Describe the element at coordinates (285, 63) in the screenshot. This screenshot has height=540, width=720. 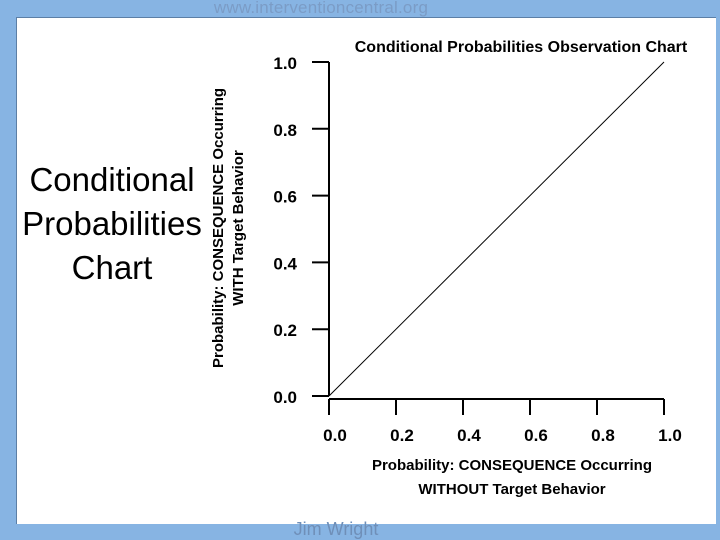
I see `y-tick-label: 1.0` at that location.